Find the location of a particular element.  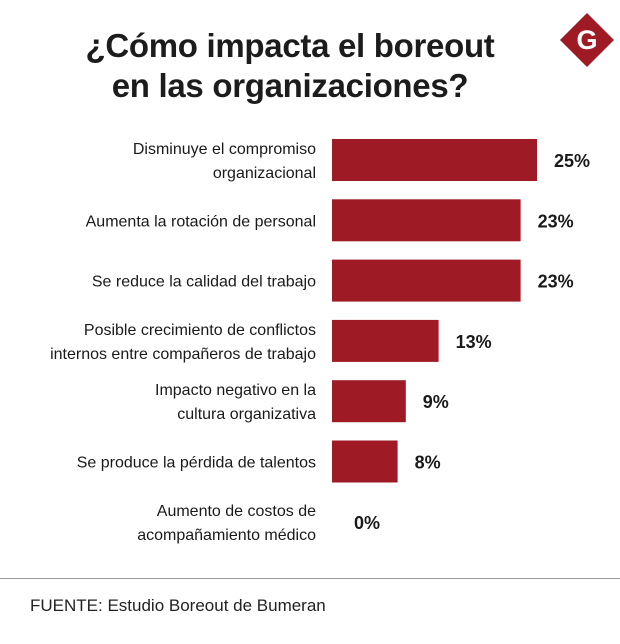

category-label: Disminuye el compromiso organizacional is located at coordinates (224, 161).